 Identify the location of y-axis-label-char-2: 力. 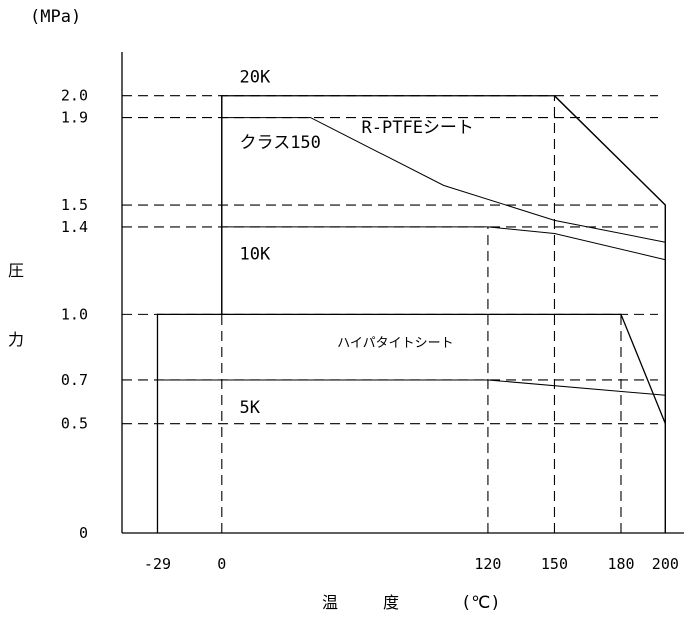
(16, 339).